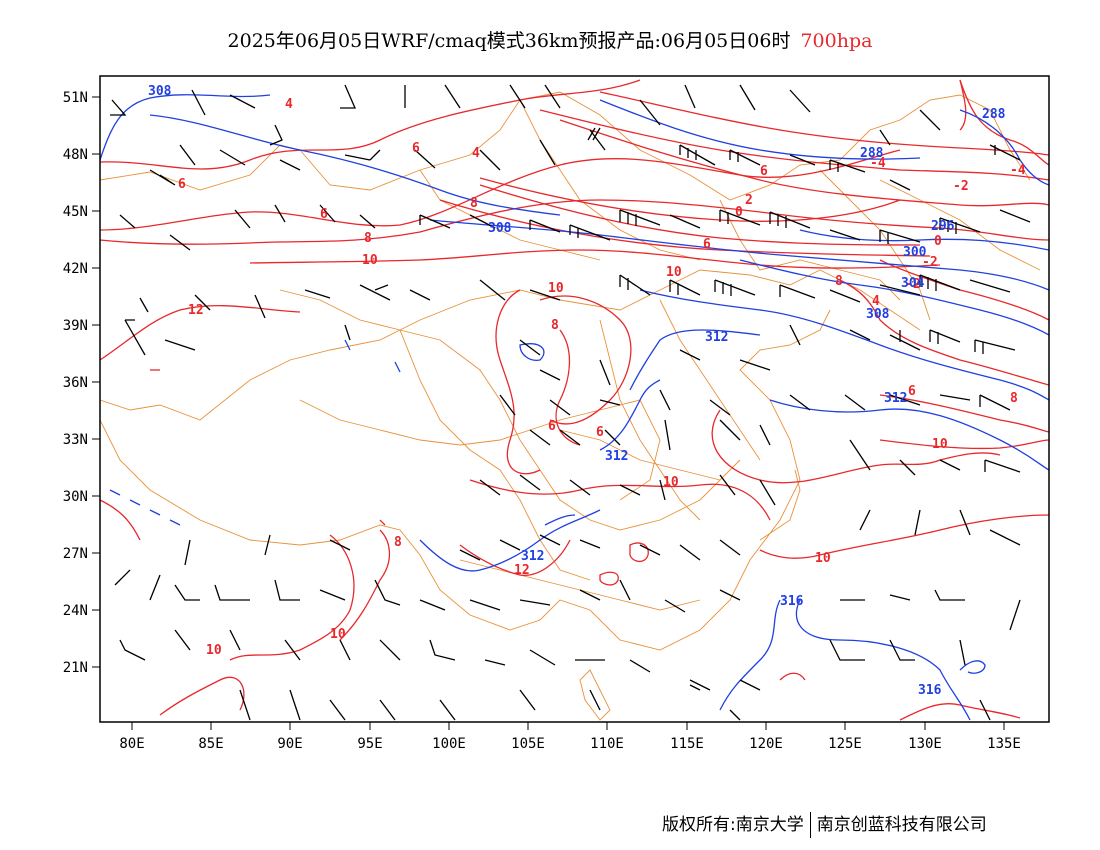  Describe the element at coordinates (901, 825) in the screenshot. I see `company-text: 南京创蓝科技有限公司` at that location.